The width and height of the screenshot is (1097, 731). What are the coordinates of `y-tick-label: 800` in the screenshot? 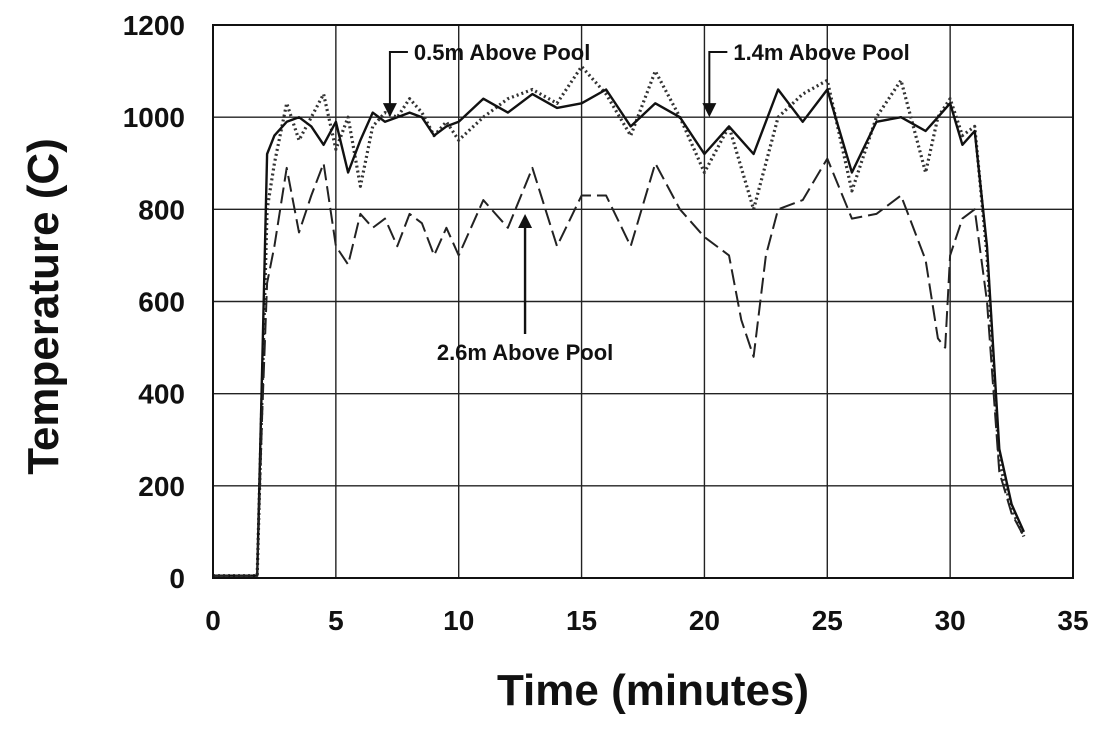 It's located at (161, 209).